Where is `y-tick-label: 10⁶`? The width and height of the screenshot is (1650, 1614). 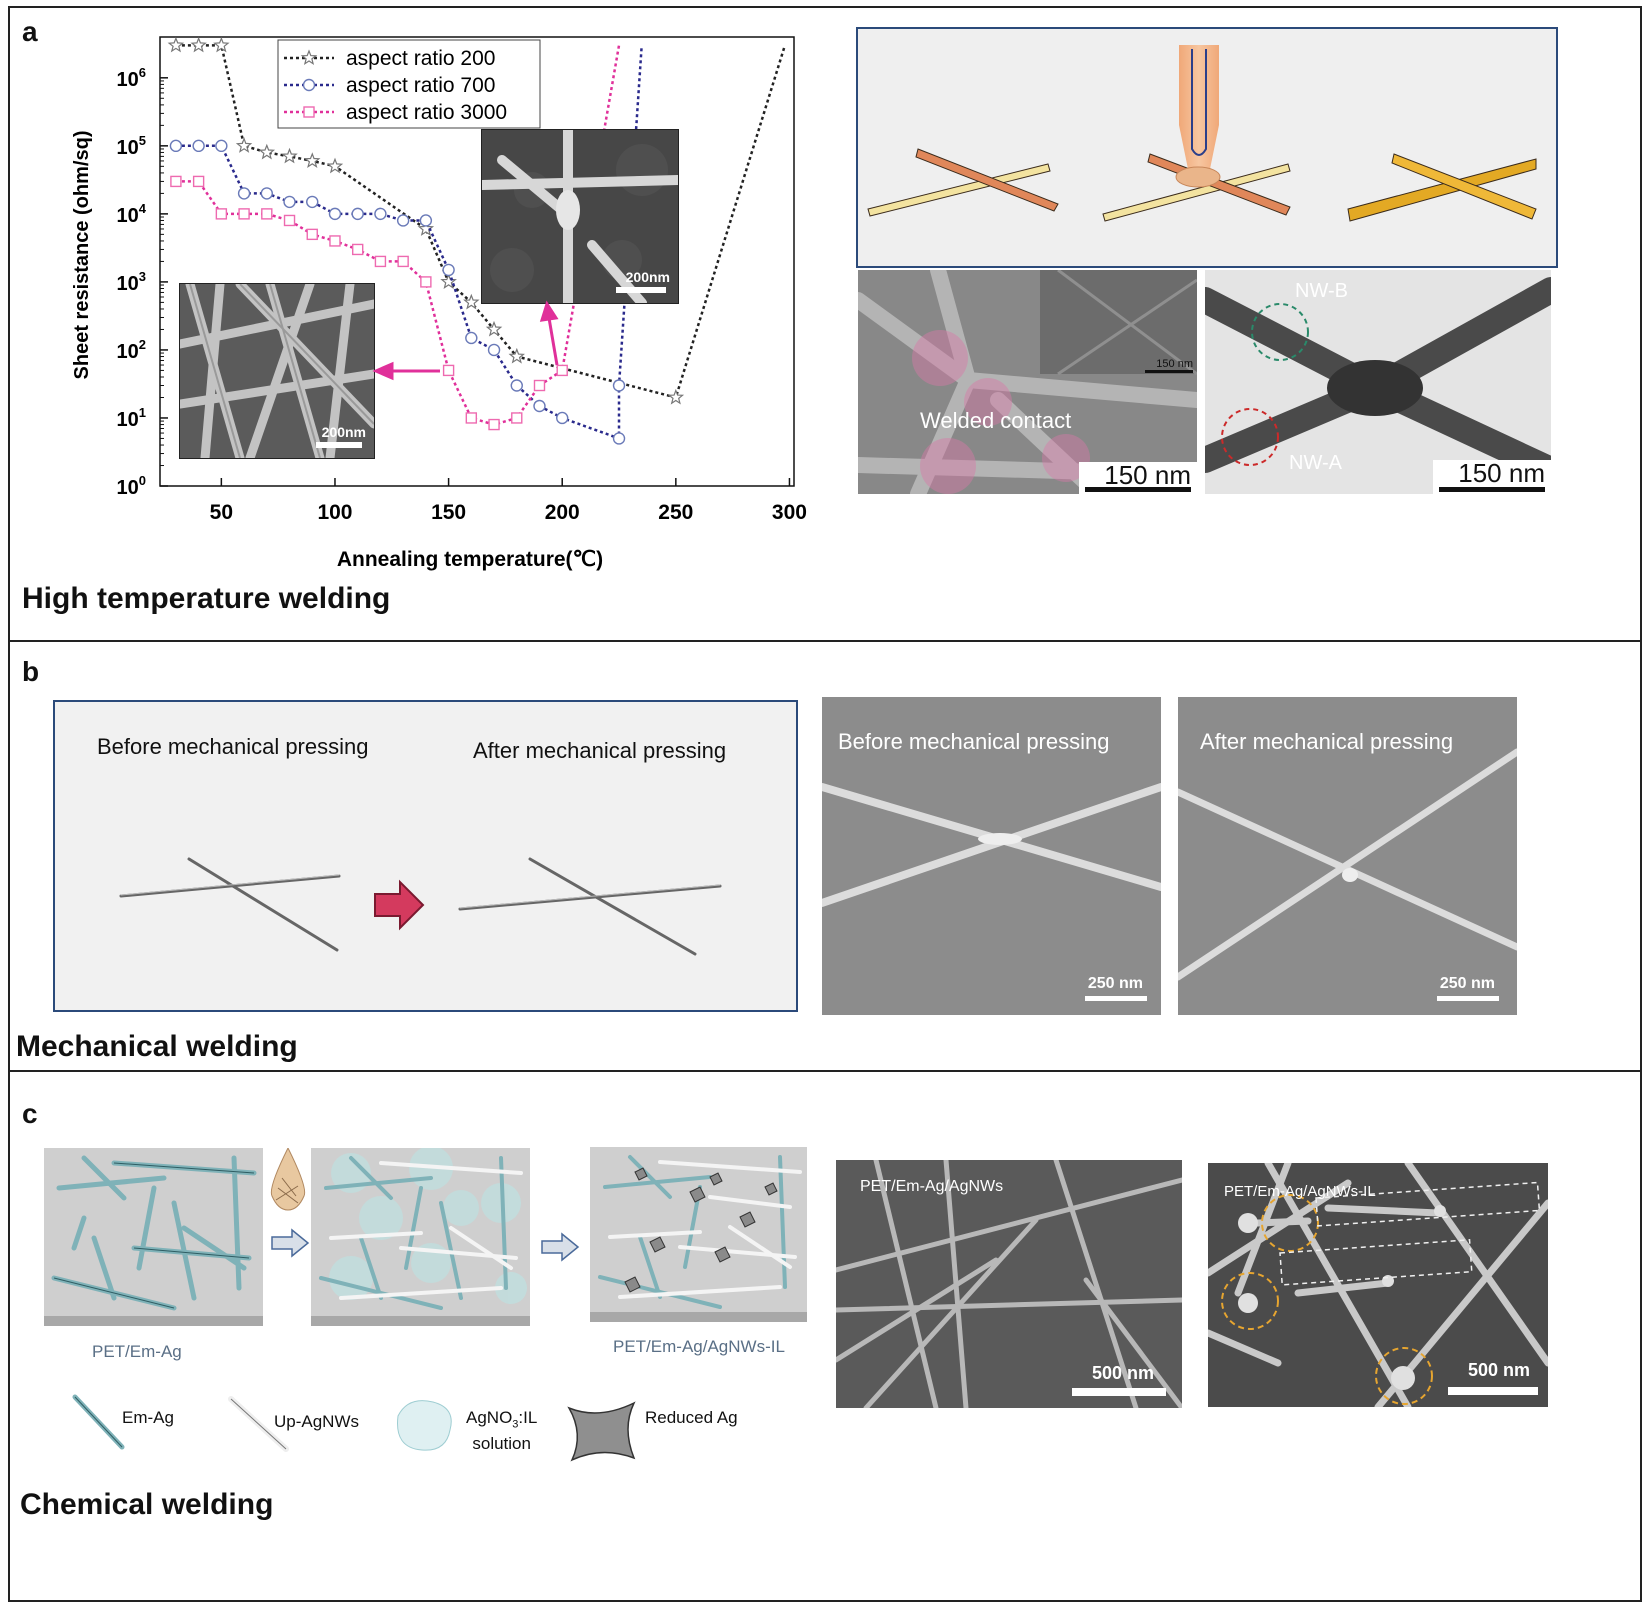
y-tick-label: 10⁶ is located at coordinates (131, 78).